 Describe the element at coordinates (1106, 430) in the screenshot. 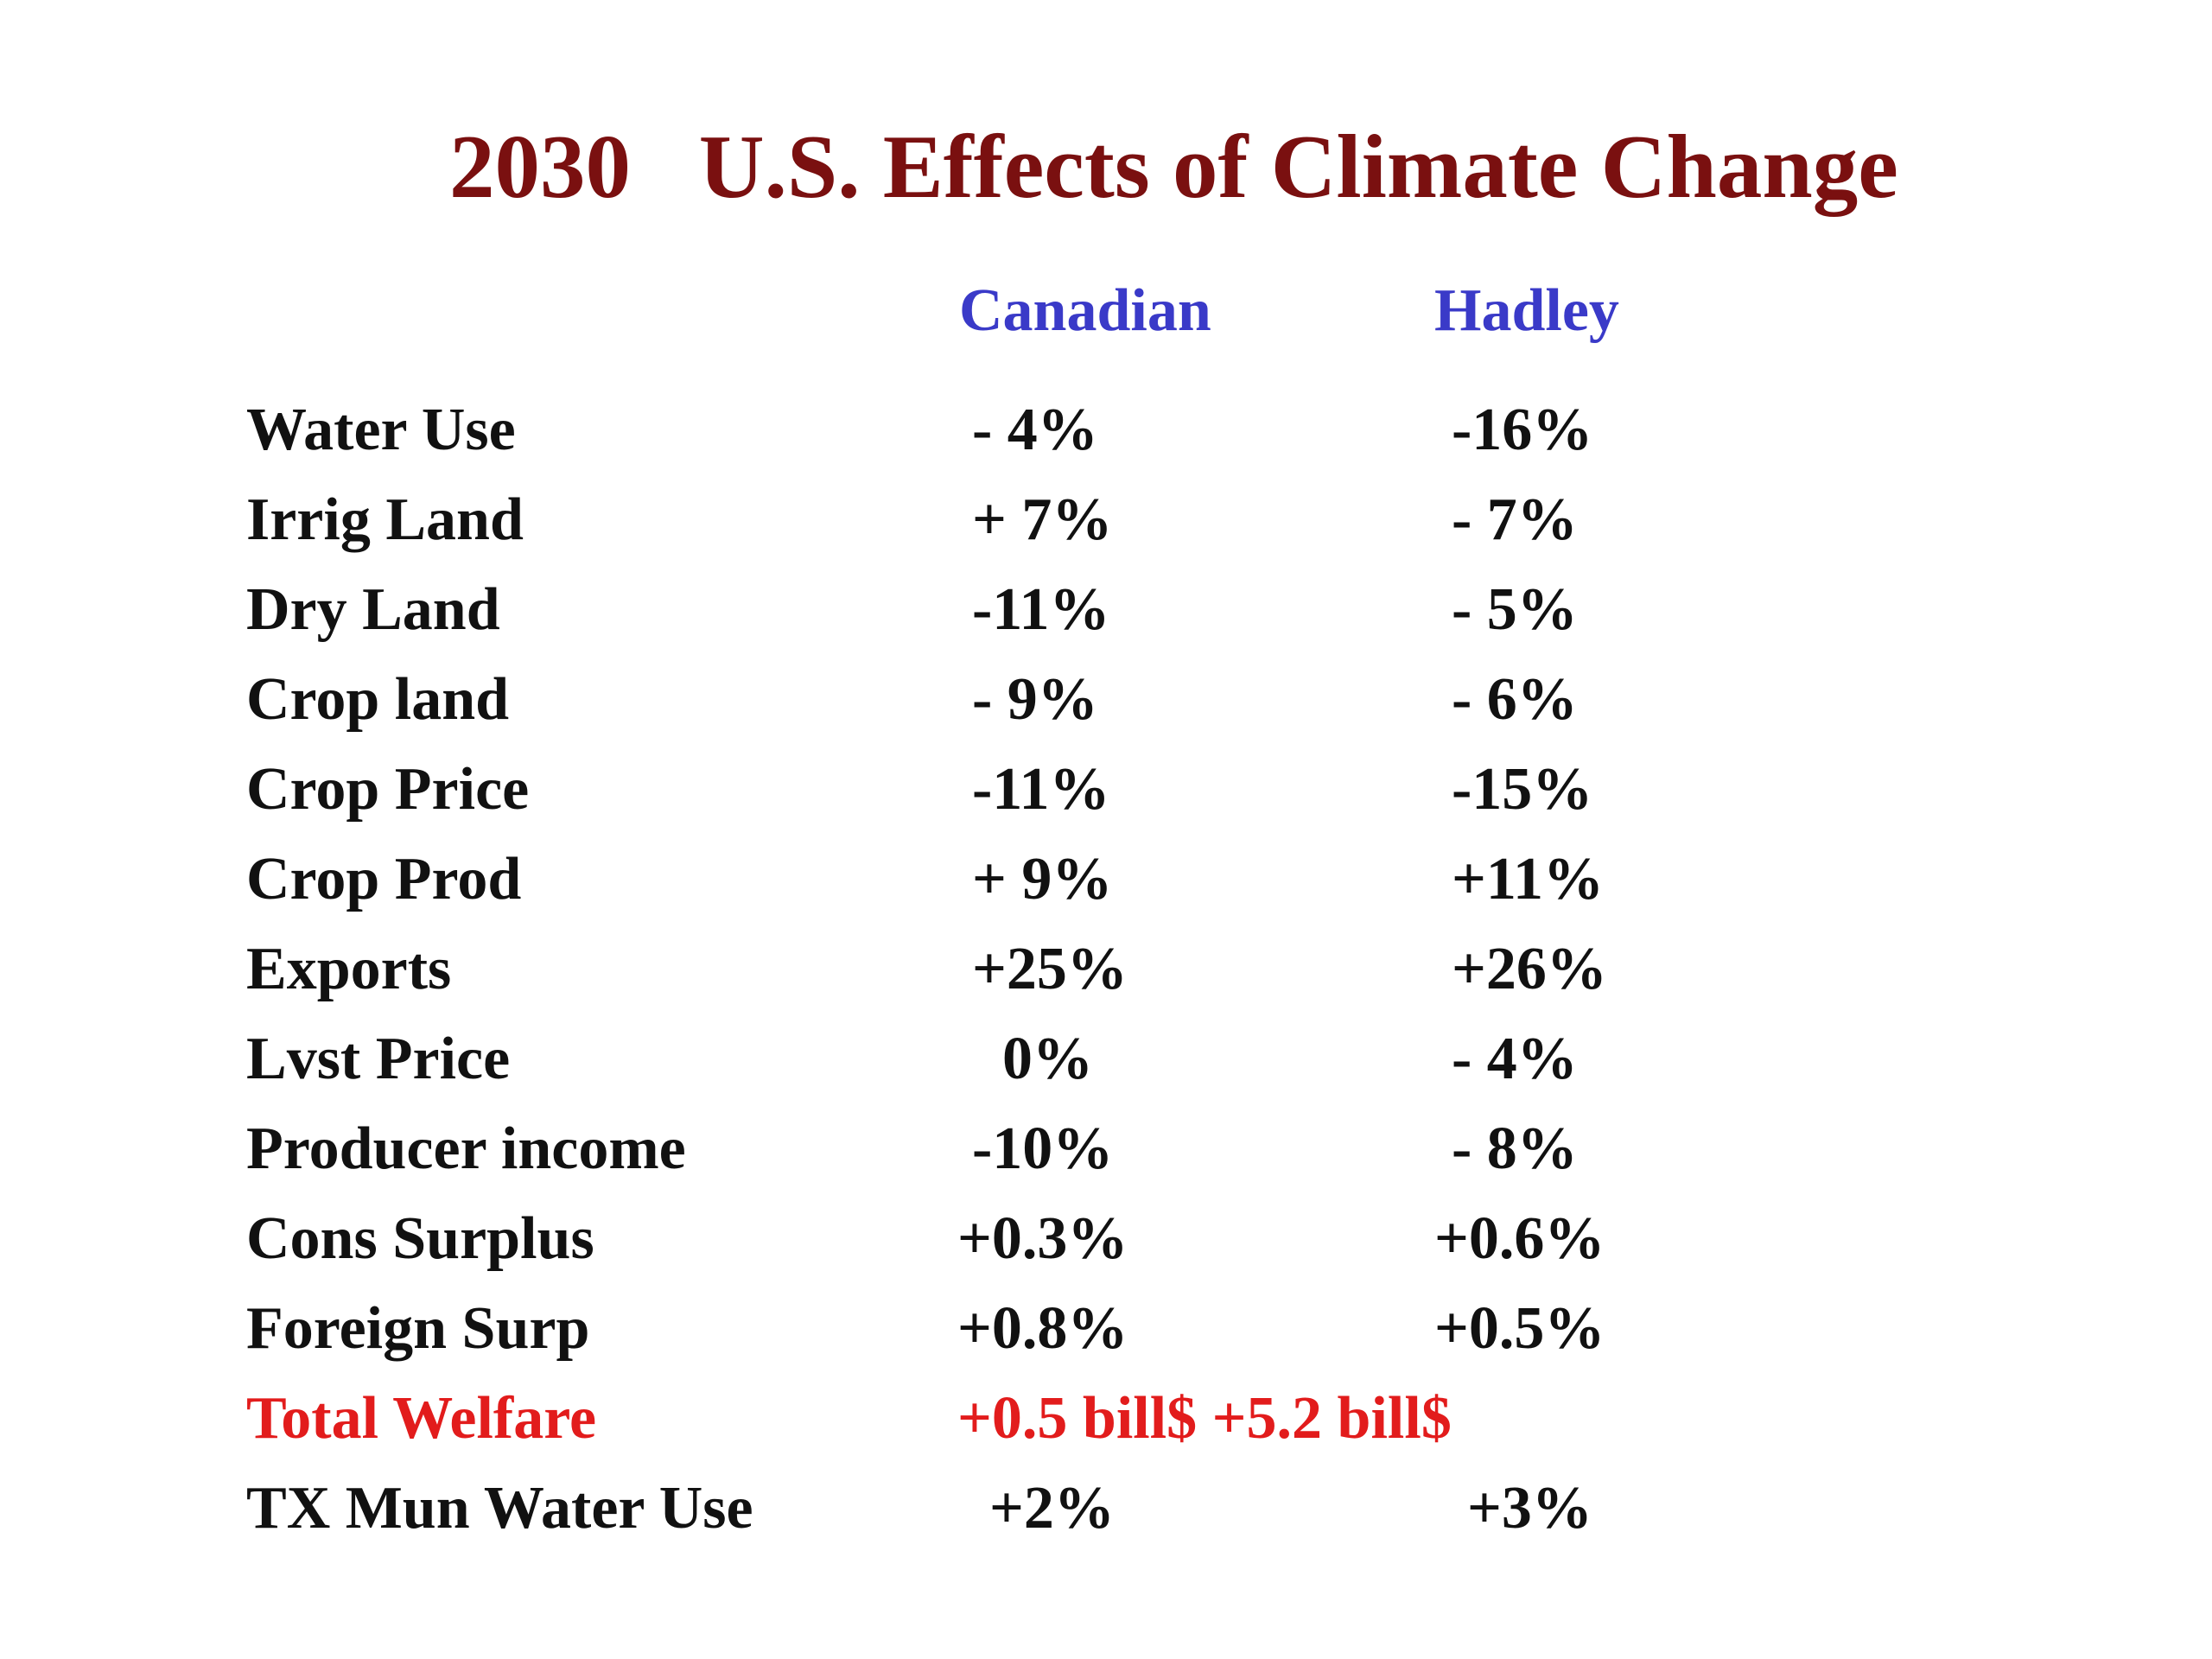

I see `table-row: Water Use - 4% -16%` at that location.